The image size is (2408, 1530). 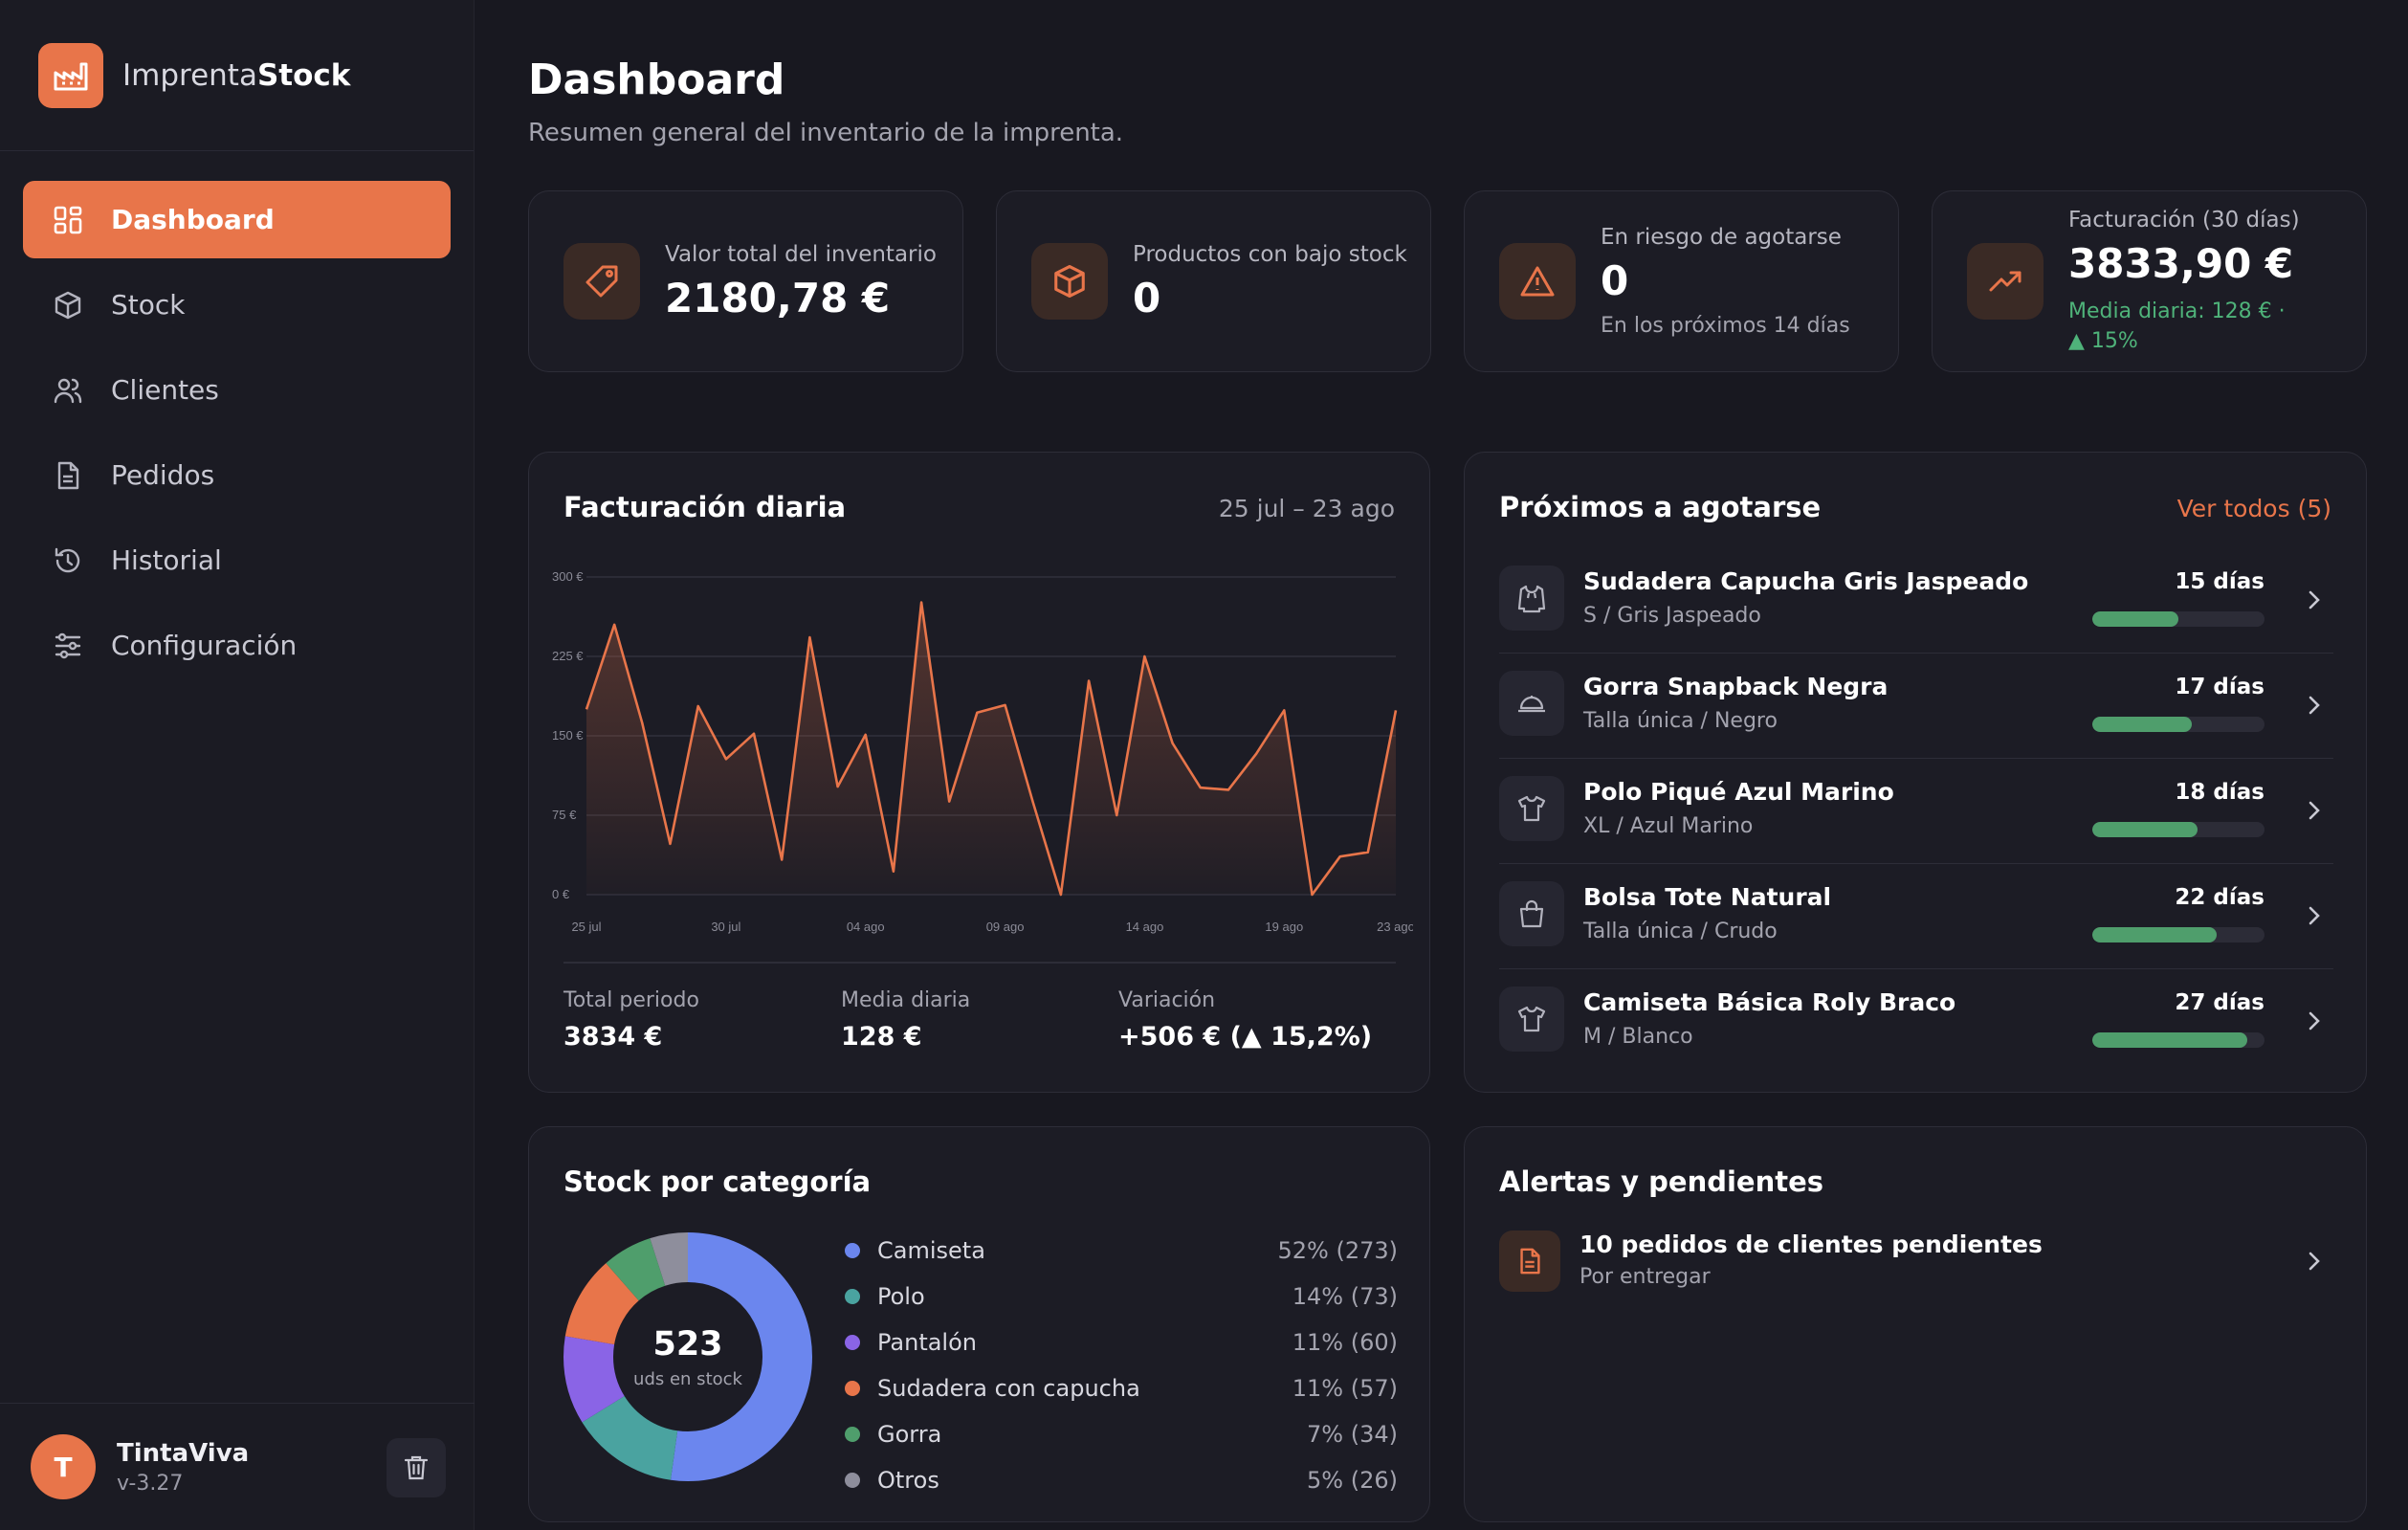 I want to click on stat-variation: Variación +506 € (▲ 15,2%), so click(x=1257, y=1020).